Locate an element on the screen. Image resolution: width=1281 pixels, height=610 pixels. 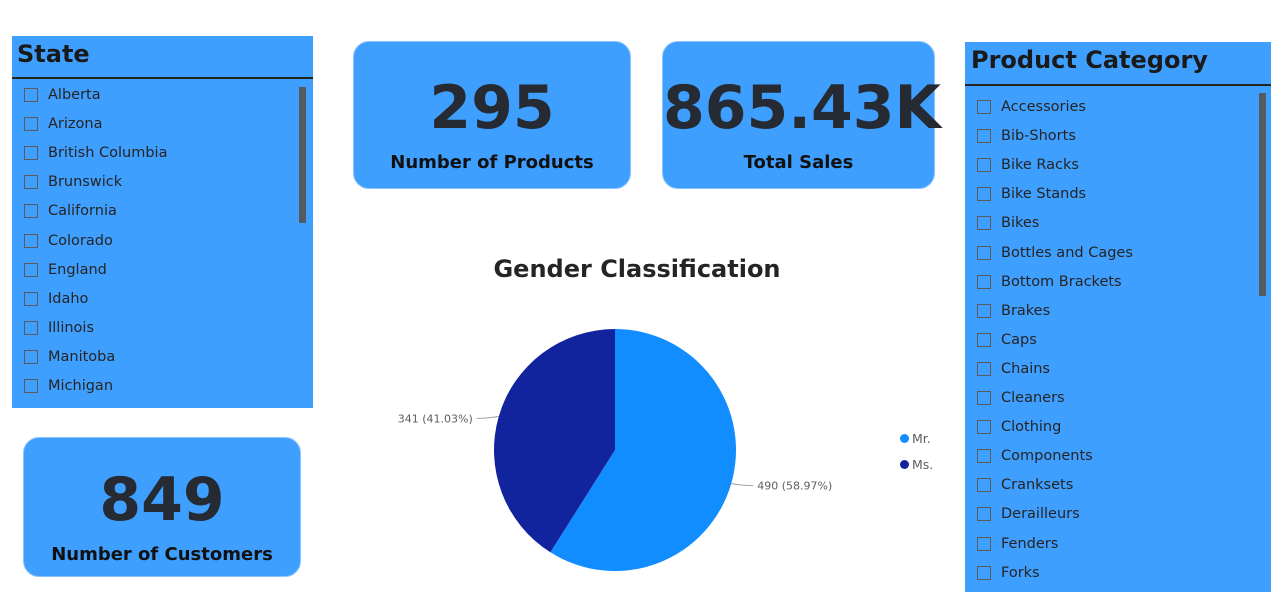
state-item-label: Arizona is located at coordinates (75, 124).